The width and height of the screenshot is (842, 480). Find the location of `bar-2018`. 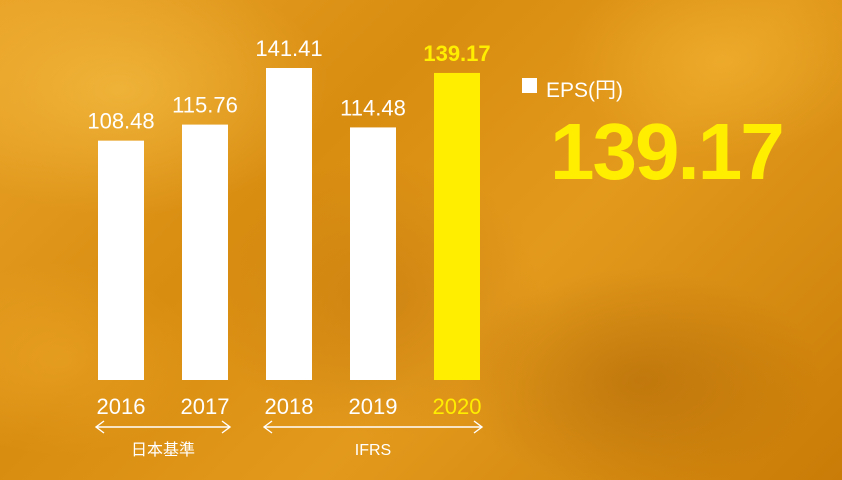

bar-2018 is located at coordinates (289, 224).